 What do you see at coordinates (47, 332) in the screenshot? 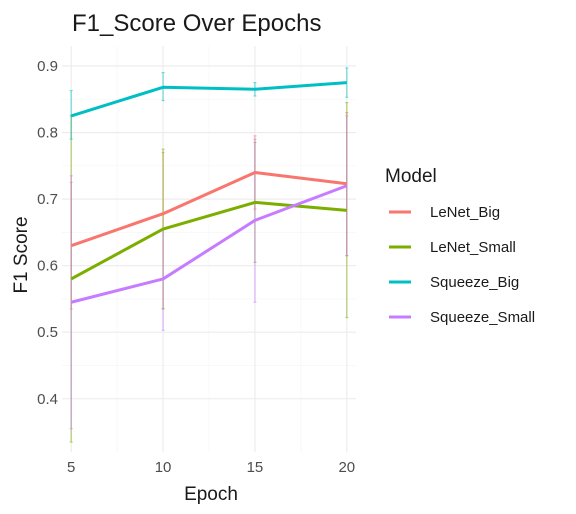
I see `y-tick-label: 0.5` at bounding box center [47, 332].